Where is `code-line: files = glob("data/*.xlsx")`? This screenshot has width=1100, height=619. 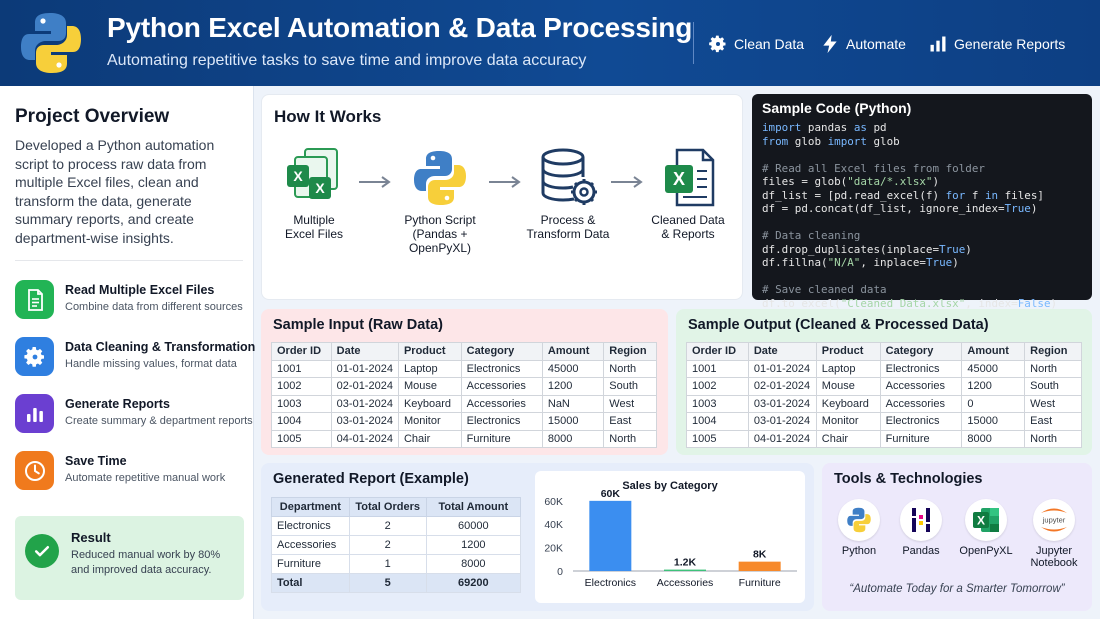 code-line: files = glob("data/*.xlsx") is located at coordinates (909, 182).